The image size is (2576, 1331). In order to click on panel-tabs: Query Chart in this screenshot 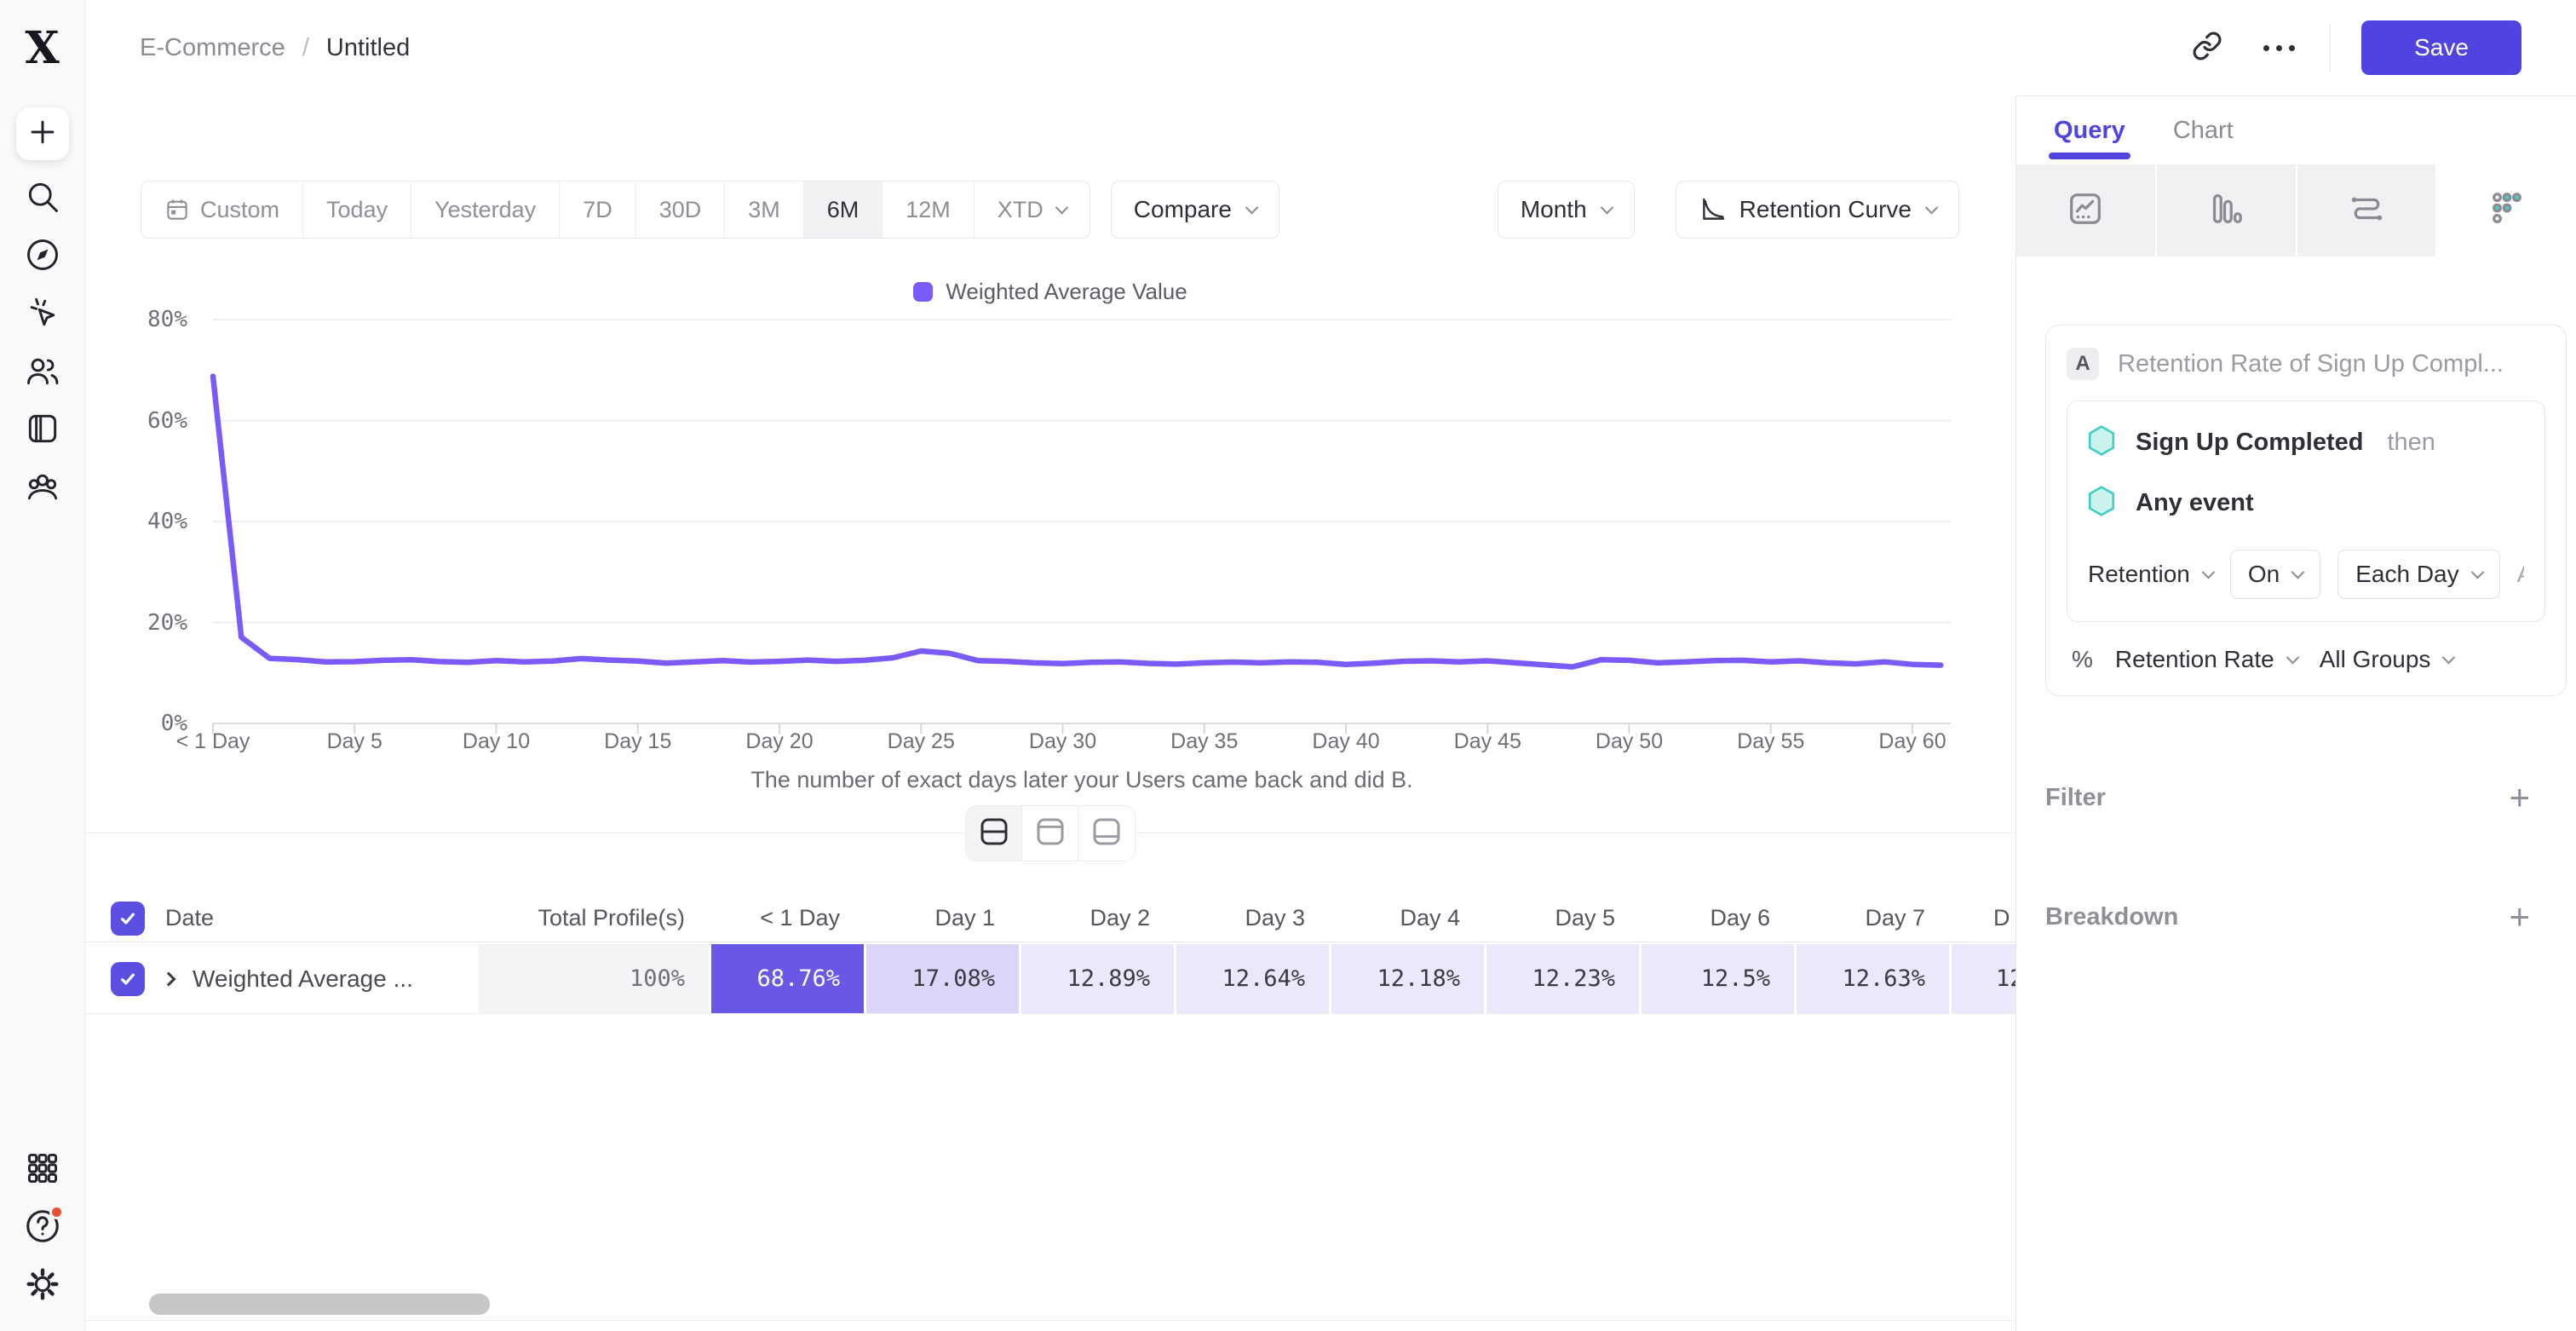, I will do `click(2296, 130)`.